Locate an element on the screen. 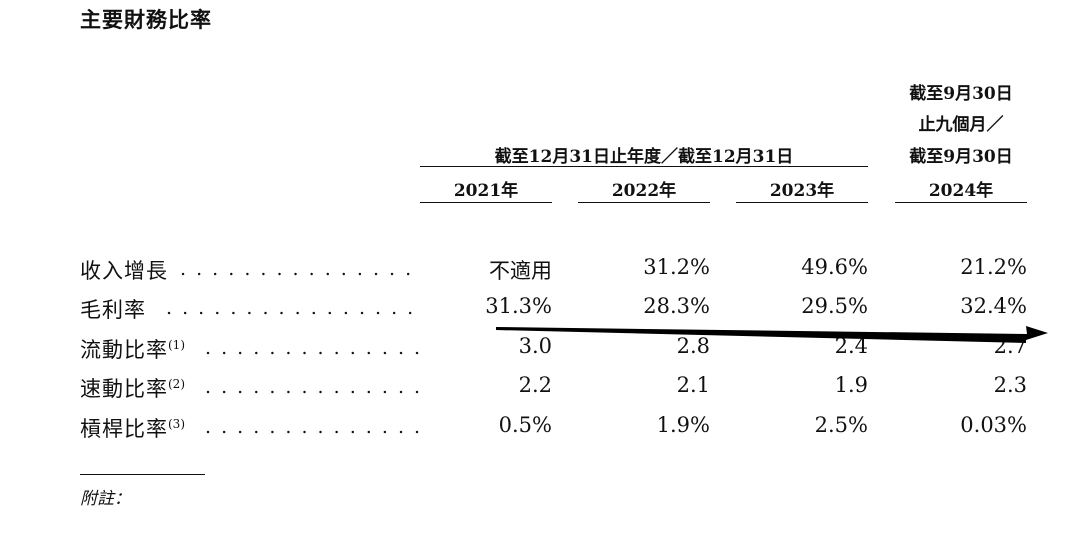  row-label-text: 收入增長 is located at coordinates (124, 271).